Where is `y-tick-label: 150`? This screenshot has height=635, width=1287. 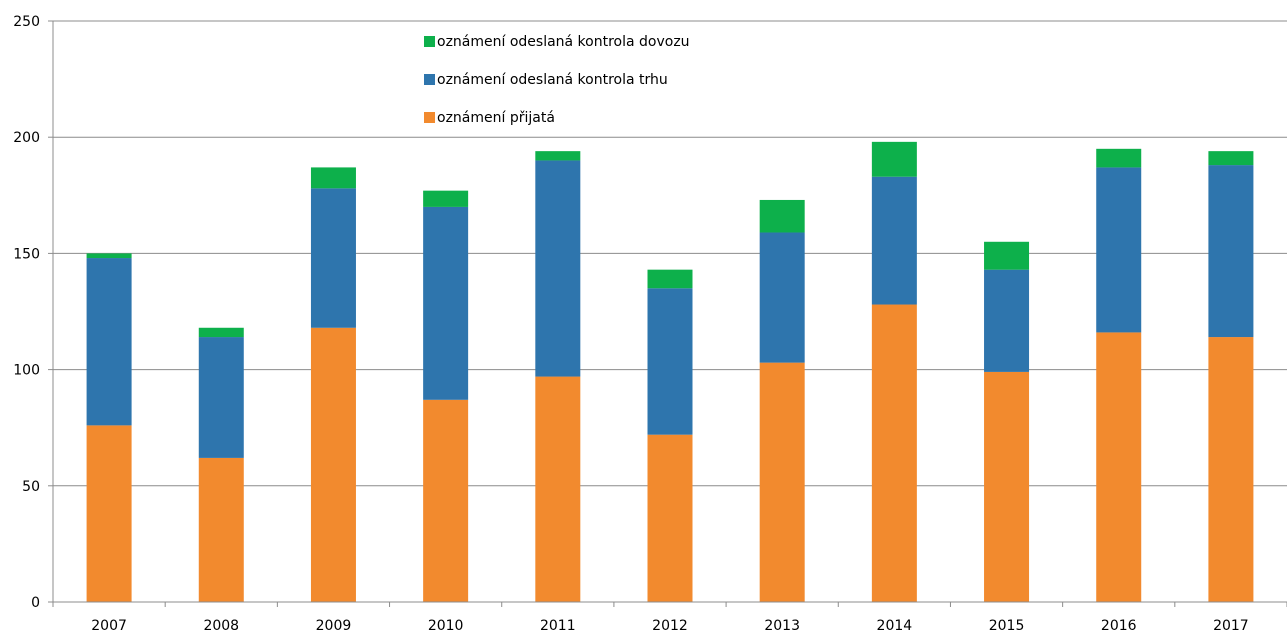 y-tick-label: 150 is located at coordinates (26, 254).